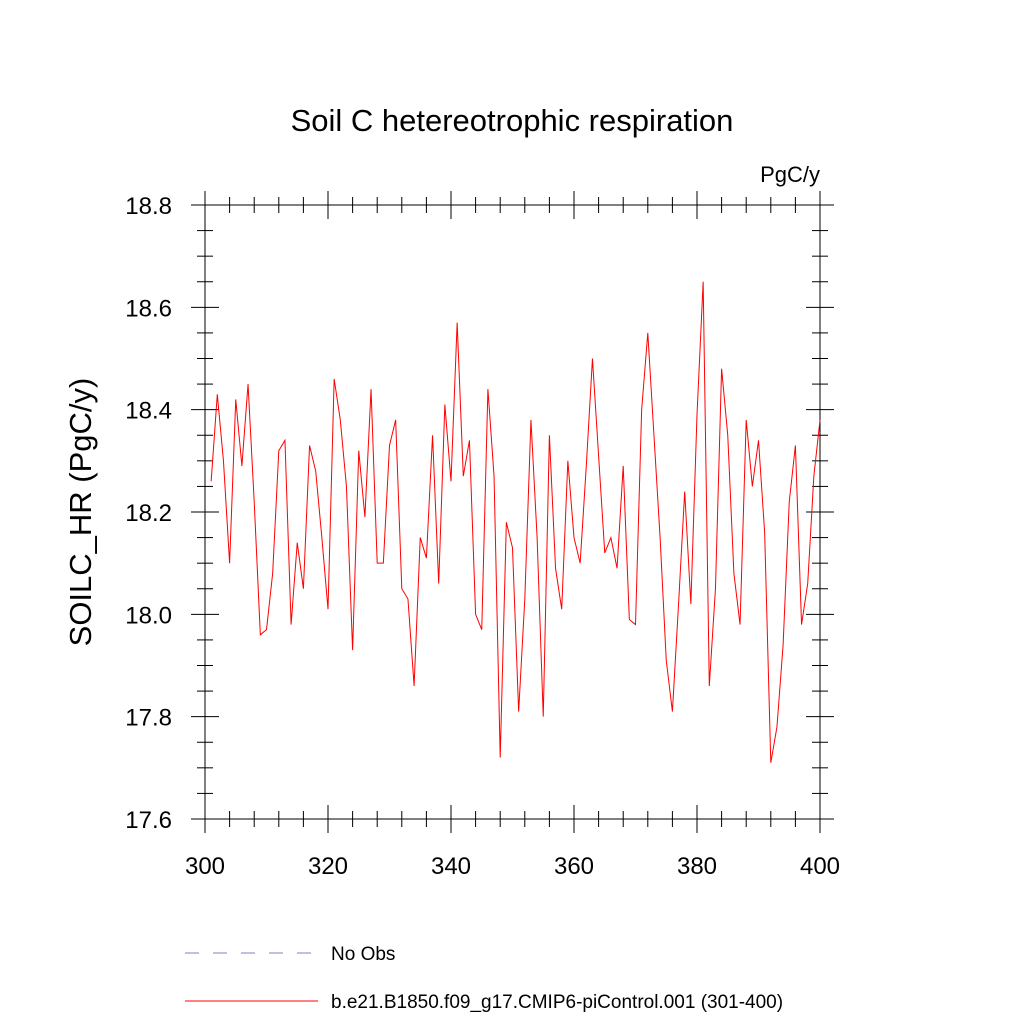  I want to click on x-tick-label: 380, so click(697, 866).